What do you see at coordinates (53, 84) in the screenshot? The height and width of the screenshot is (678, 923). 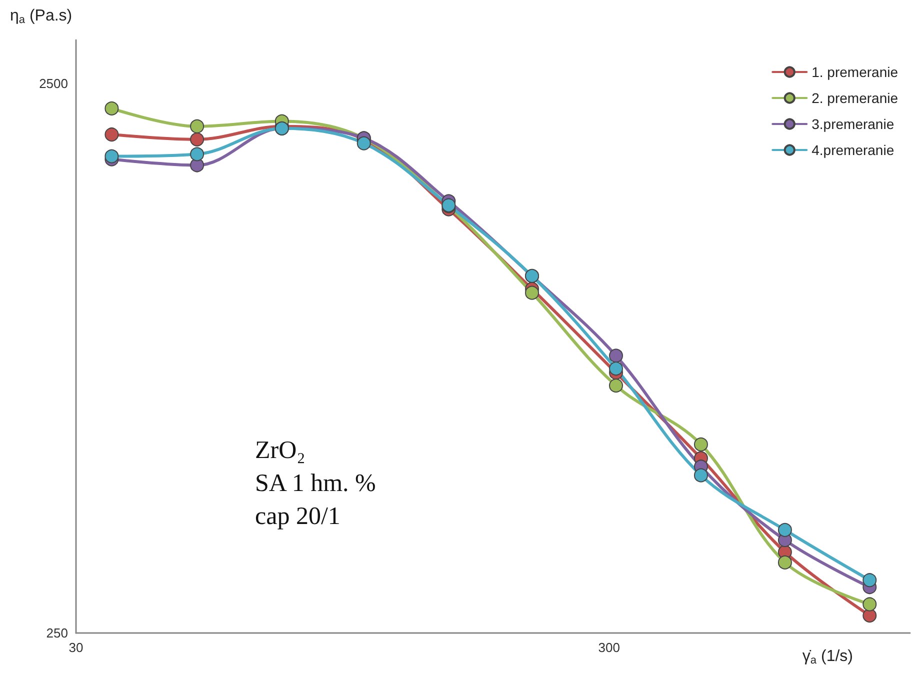 I see `y-tick-label: 2500` at bounding box center [53, 84].